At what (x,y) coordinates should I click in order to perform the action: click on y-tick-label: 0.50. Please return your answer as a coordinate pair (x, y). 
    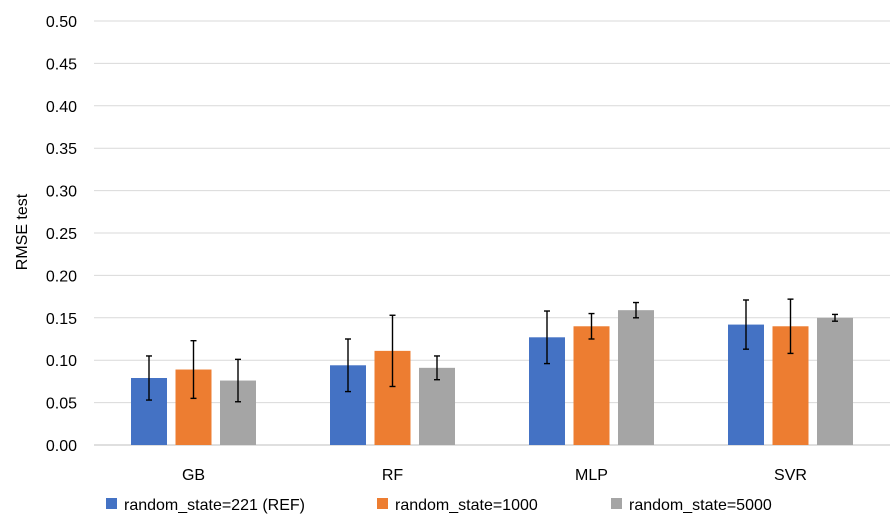
    Looking at the image, I should click on (61, 22).